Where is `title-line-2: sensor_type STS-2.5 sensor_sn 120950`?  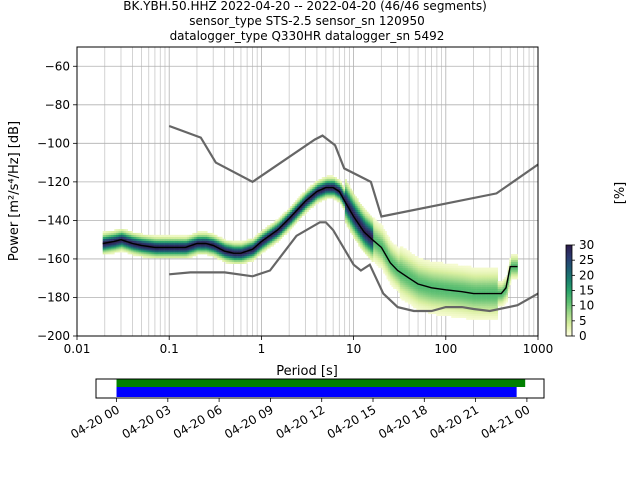
title-line-2: sensor_type STS-2.5 sensor_sn 120950 is located at coordinates (306, 21).